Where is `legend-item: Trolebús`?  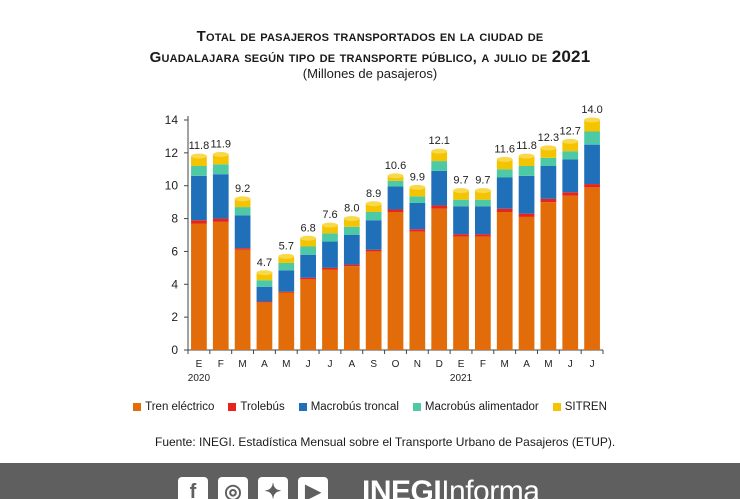 legend-item: Trolebús is located at coordinates (256, 407).